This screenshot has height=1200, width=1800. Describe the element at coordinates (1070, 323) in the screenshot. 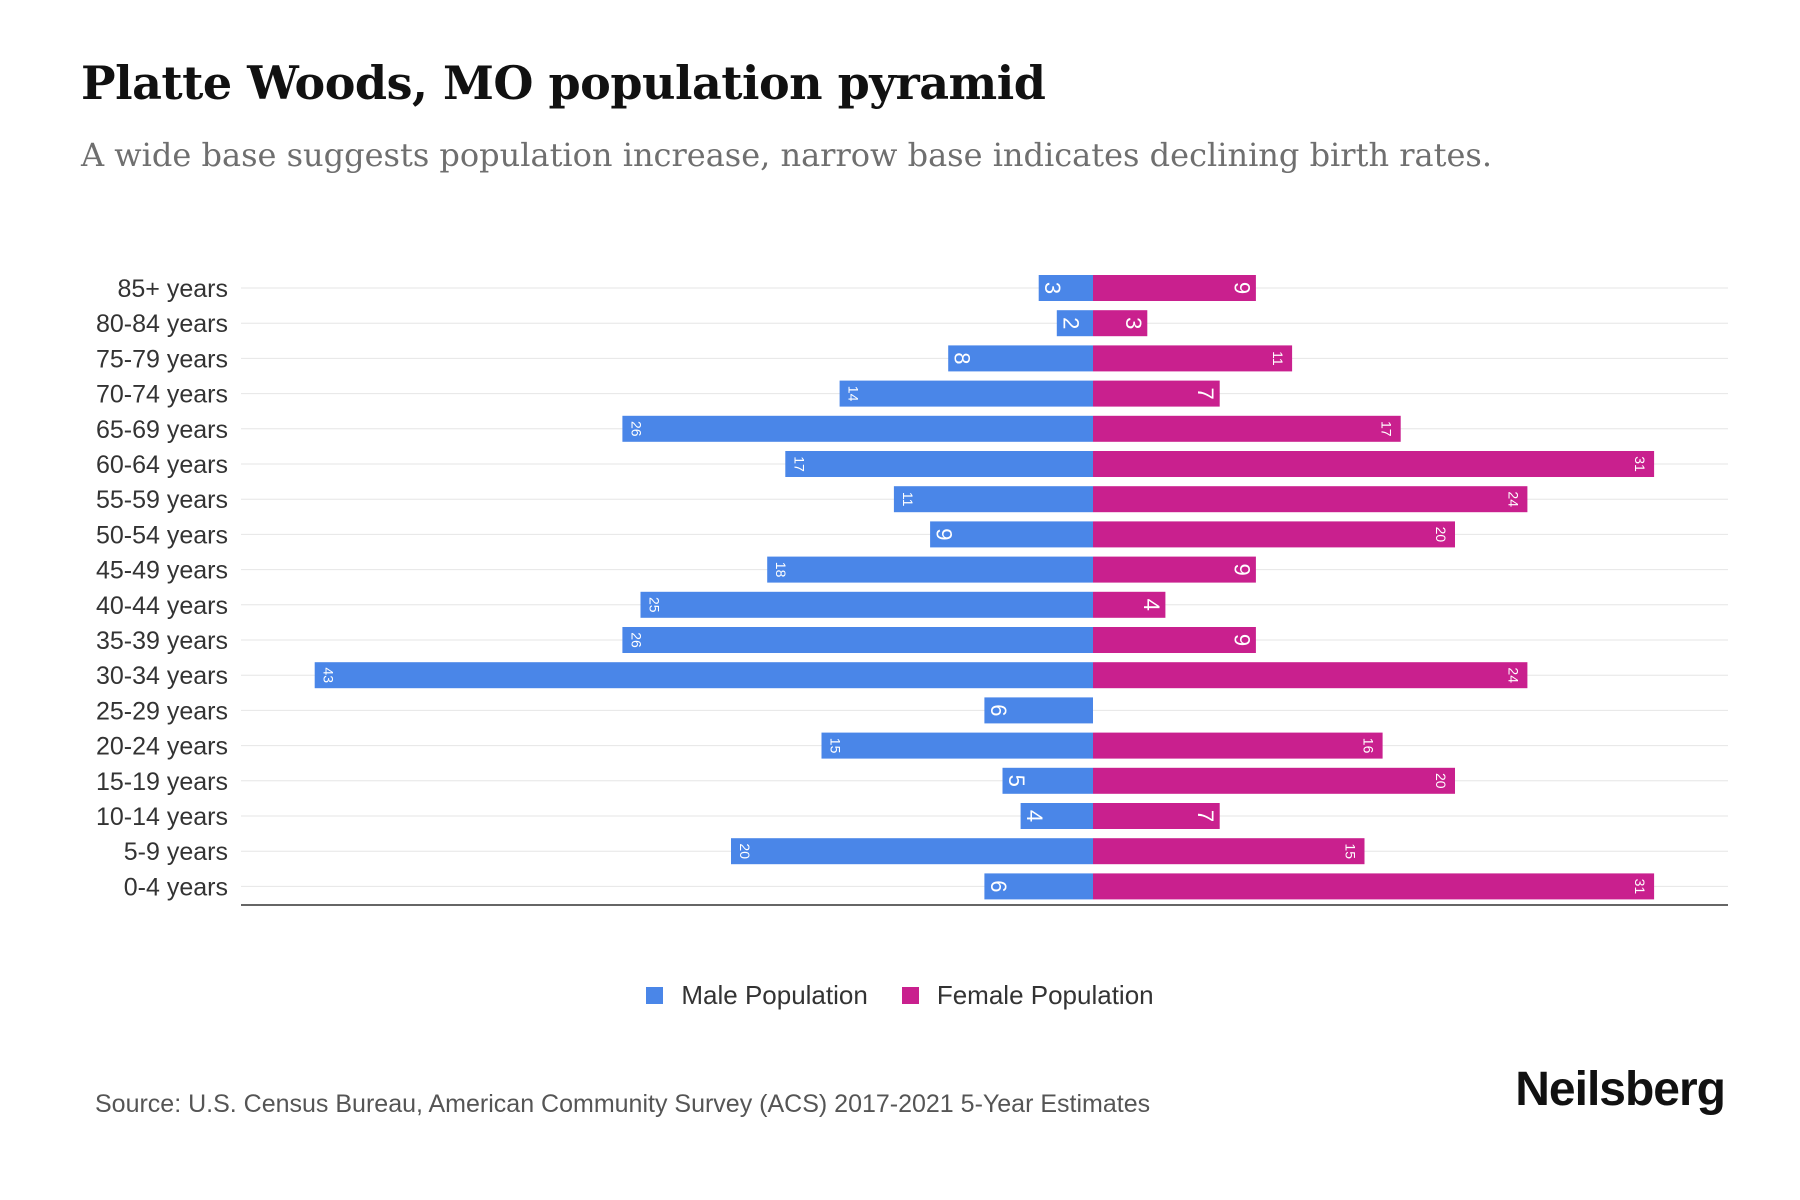

I see `male-data-label: 2` at that location.